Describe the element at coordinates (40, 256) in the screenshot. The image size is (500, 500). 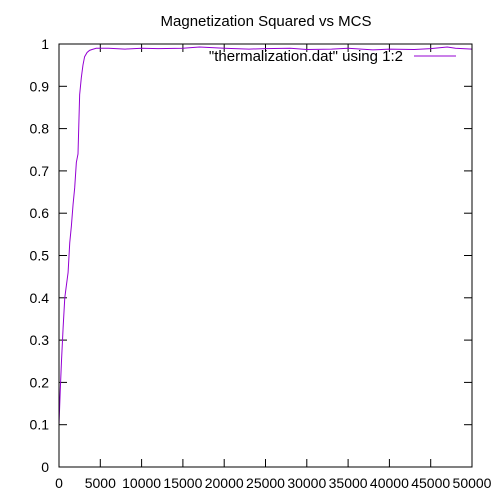
I see `y-tick-label: 0.5` at that location.